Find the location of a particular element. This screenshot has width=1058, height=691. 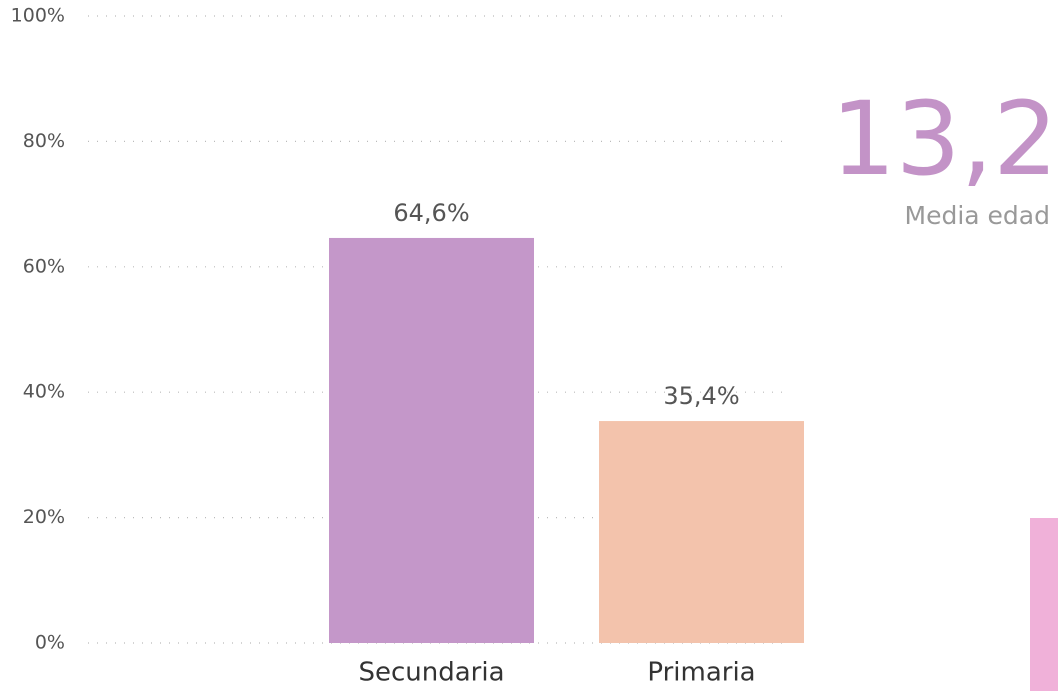

y-tick-label: 100% is located at coordinates (38, 16).